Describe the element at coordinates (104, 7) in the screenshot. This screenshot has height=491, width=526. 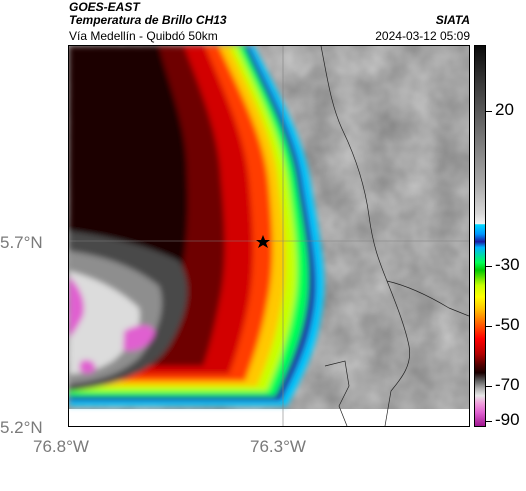
I see `satellite-title: GOES-EAST` at that location.